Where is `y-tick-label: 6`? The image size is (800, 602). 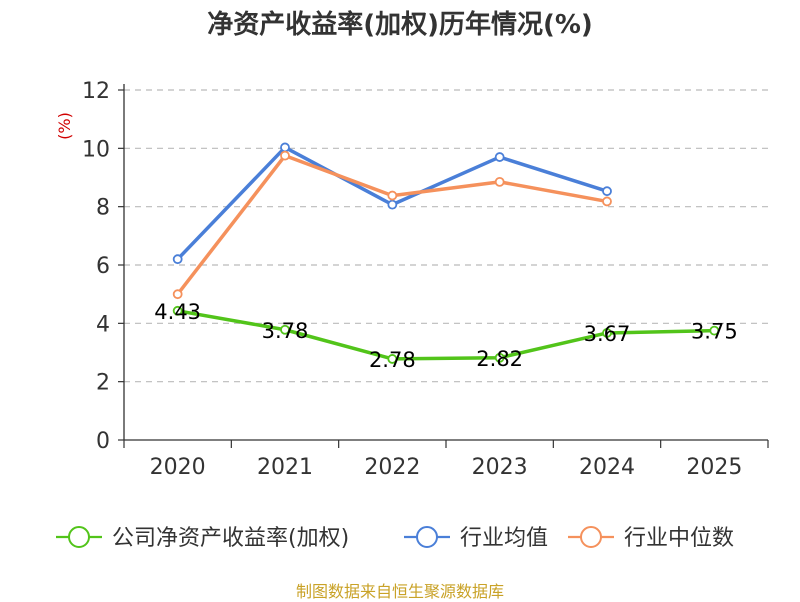 y-tick-label: 6 is located at coordinates (103, 266).